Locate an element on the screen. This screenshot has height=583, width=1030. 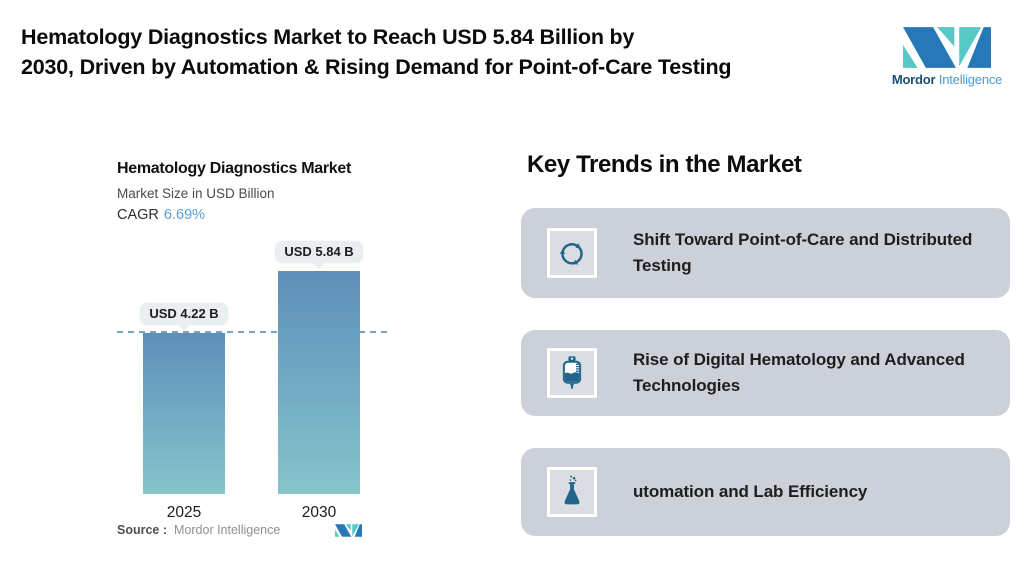
chart-cagr: CAGR 6.69% is located at coordinates (161, 215).